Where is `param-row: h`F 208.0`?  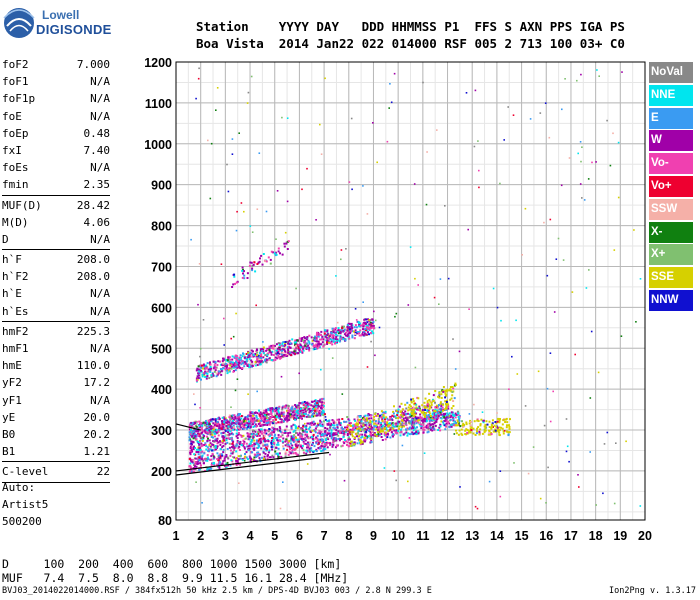 param-row: h`F 208.0 is located at coordinates (56, 259).